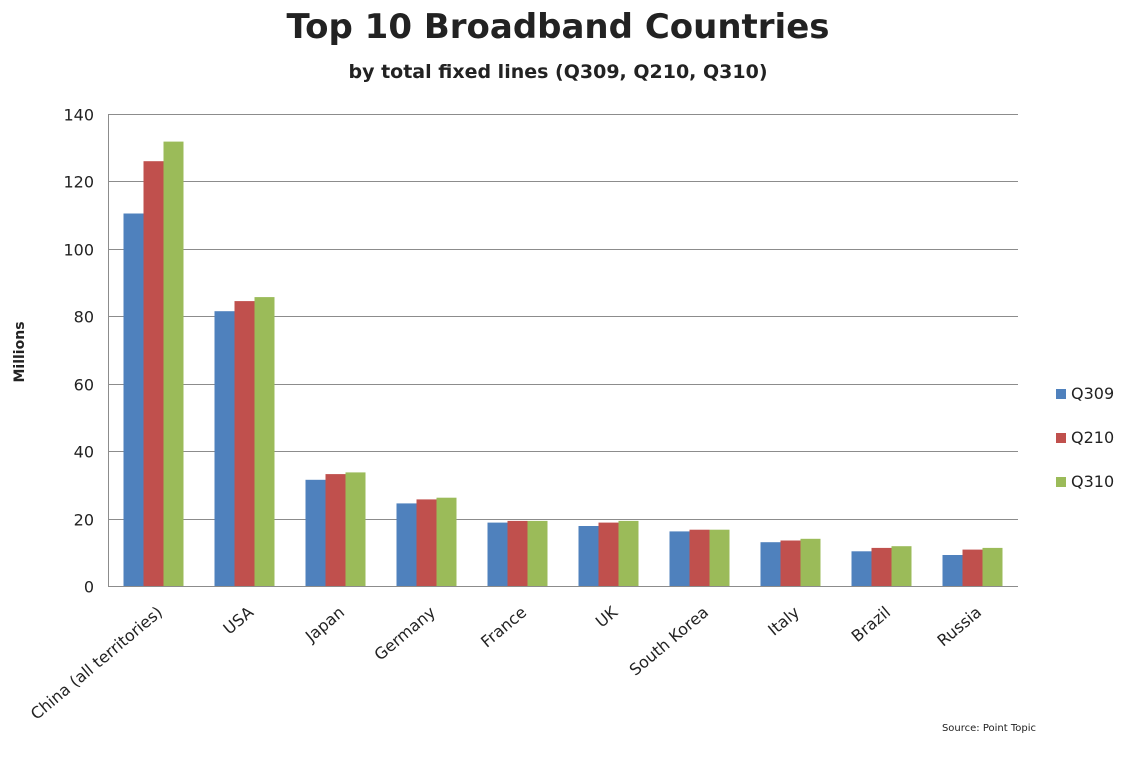 This screenshot has width=1132, height=769. What do you see at coordinates (783, 621) in the screenshot?
I see `x-tick-label: Italy` at bounding box center [783, 621].